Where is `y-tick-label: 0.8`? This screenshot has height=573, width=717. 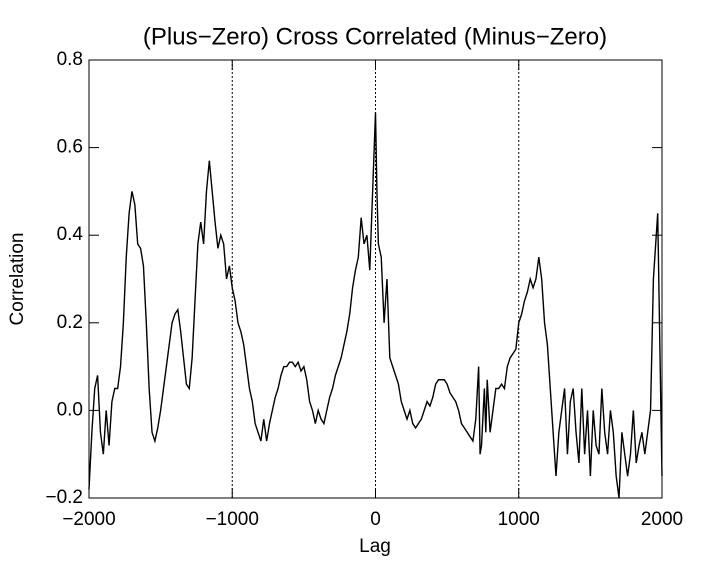
y-tick-label: 0.8 is located at coordinates (70, 59).